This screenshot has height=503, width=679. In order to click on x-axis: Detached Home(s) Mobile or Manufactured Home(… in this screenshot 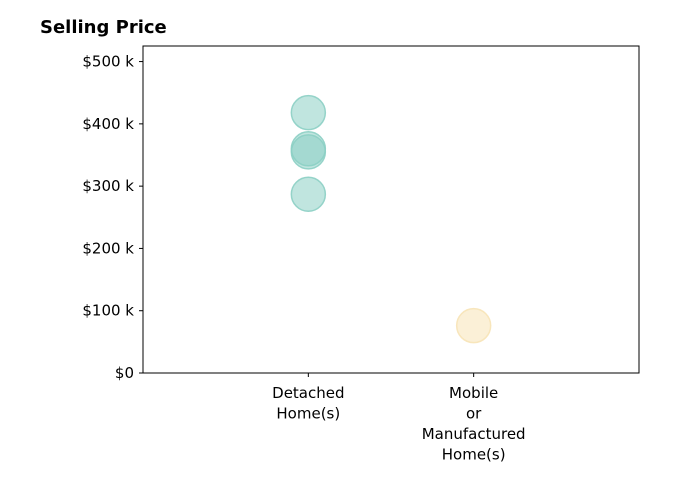, I will do `click(399, 418)`.